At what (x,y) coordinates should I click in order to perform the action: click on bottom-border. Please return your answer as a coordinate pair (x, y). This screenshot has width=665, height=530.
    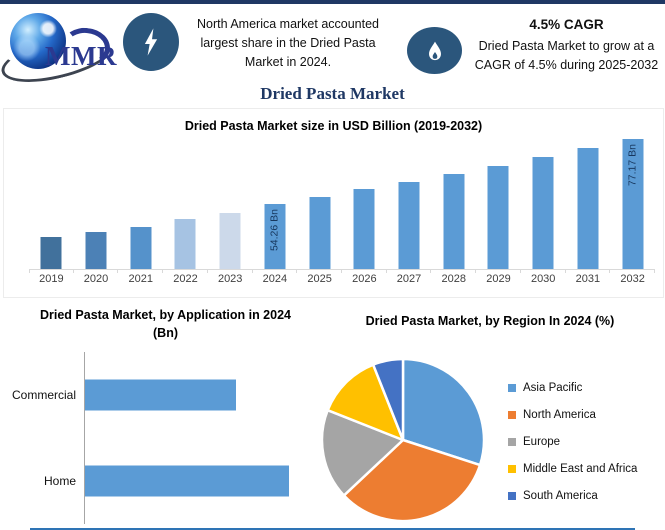
    Looking at the image, I should click on (332, 529).